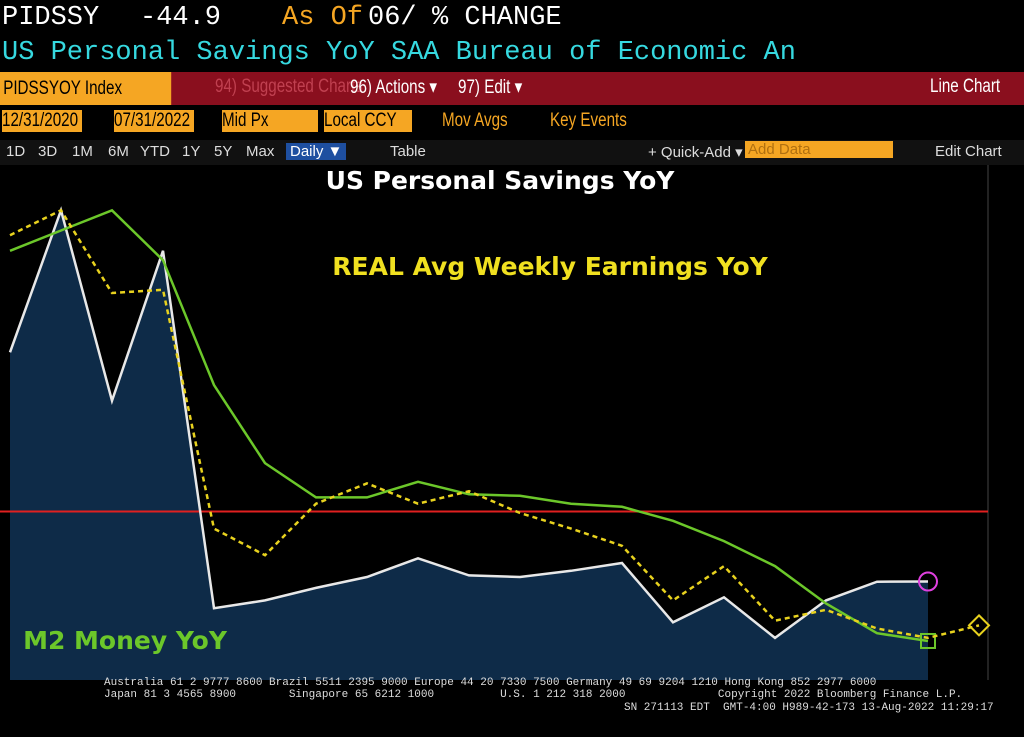 The width and height of the screenshot is (1024, 737). Describe the element at coordinates (819, 149) in the screenshot. I see `add-data: Add Data` at that location.